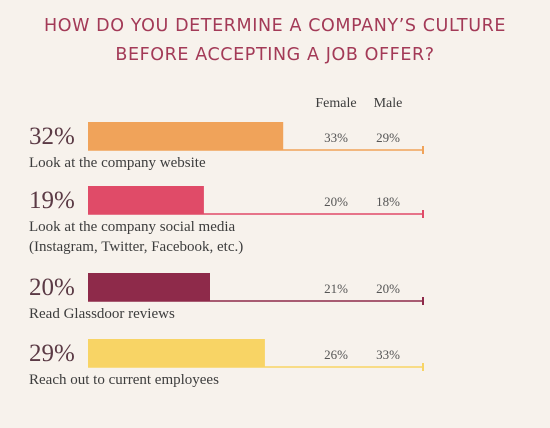 The width and height of the screenshot is (550, 428). I want to click on bar-category-label: Look at the company social media, so click(132, 227).